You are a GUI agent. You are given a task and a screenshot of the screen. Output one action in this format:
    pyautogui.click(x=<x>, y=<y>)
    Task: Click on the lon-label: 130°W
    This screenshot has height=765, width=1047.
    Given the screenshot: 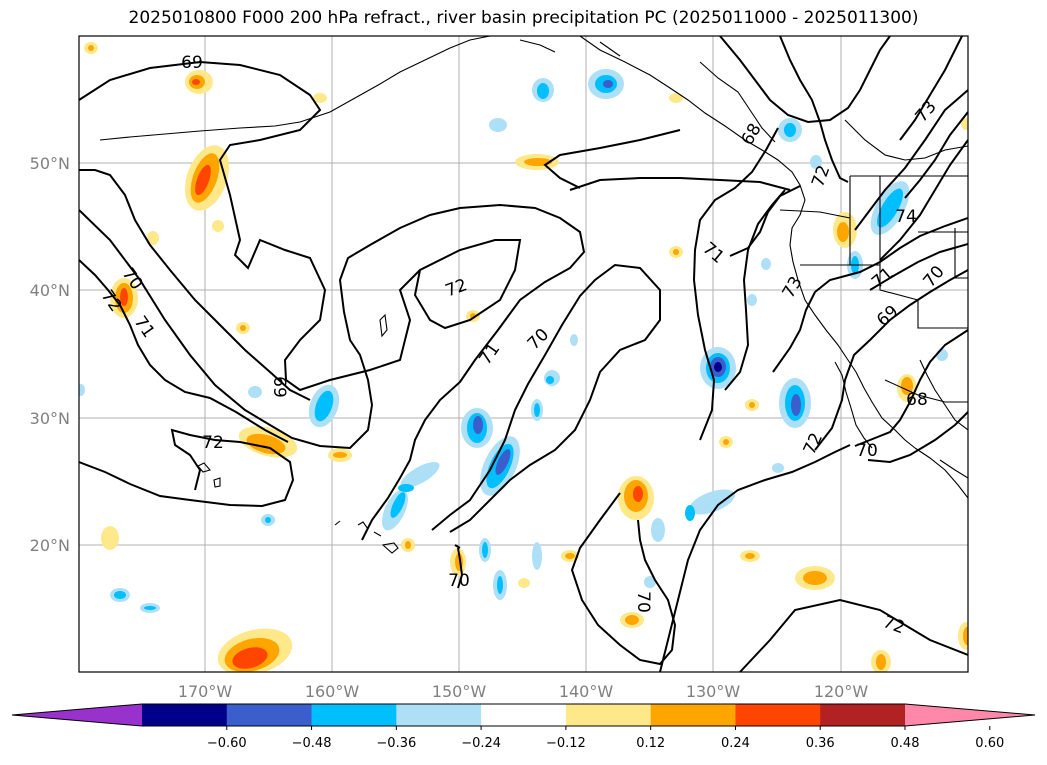 What is the action you would take?
    pyautogui.click(x=713, y=691)
    